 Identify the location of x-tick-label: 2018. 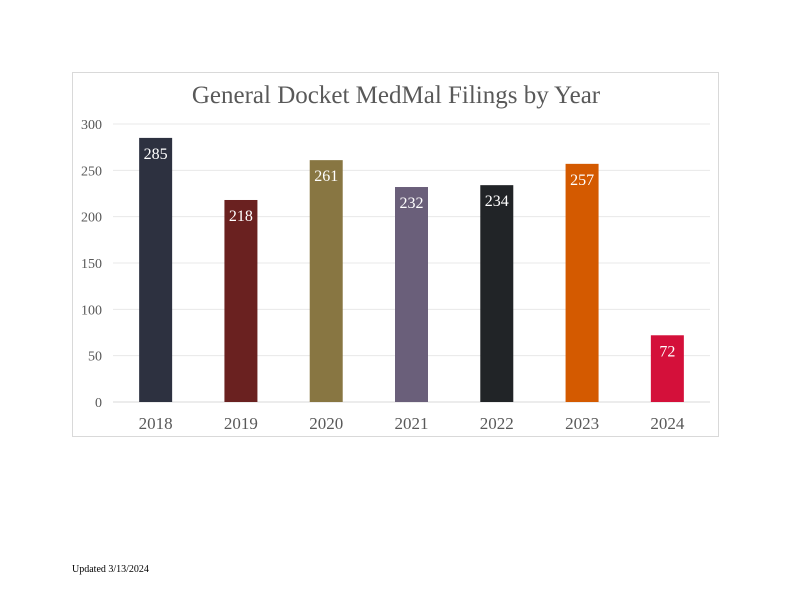
(156, 423).